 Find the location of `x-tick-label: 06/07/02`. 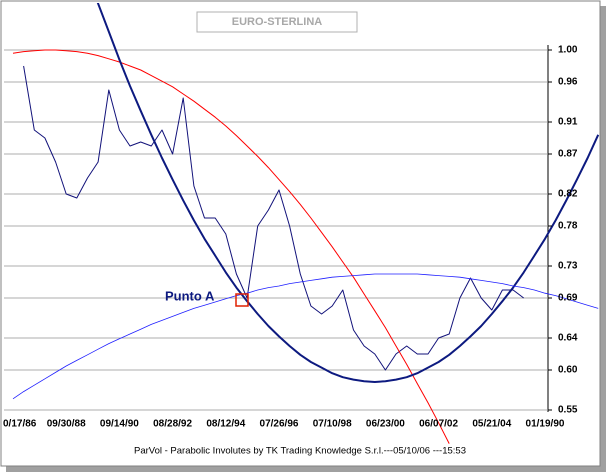

x-tick-label: 06/07/02 is located at coordinates (438, 424).